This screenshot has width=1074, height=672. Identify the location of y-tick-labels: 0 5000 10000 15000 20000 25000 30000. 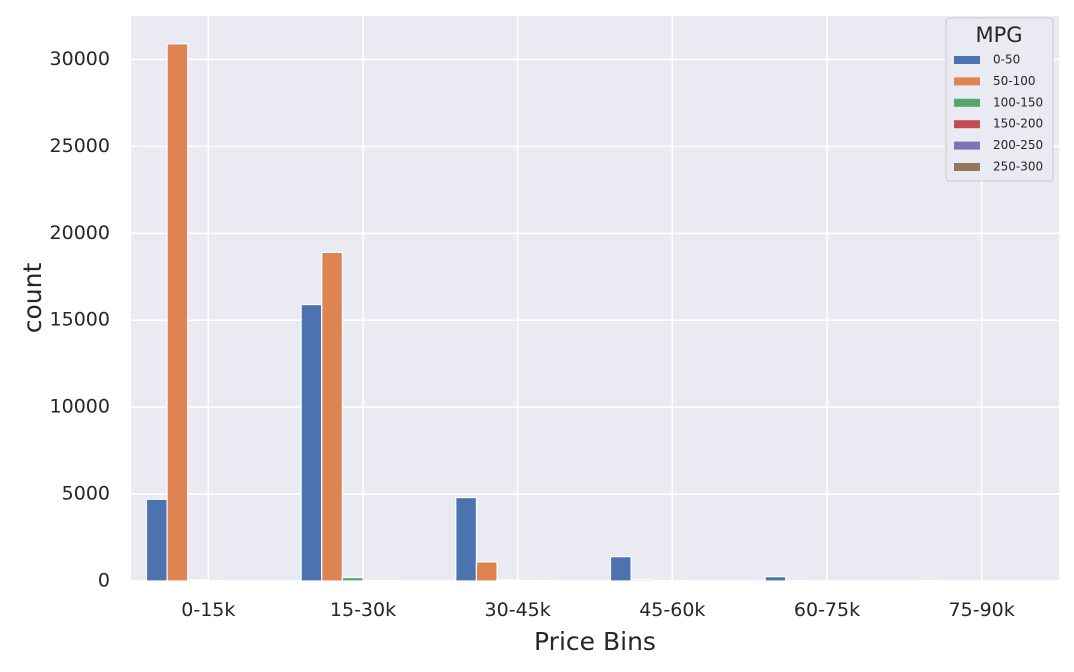
(80, 320).